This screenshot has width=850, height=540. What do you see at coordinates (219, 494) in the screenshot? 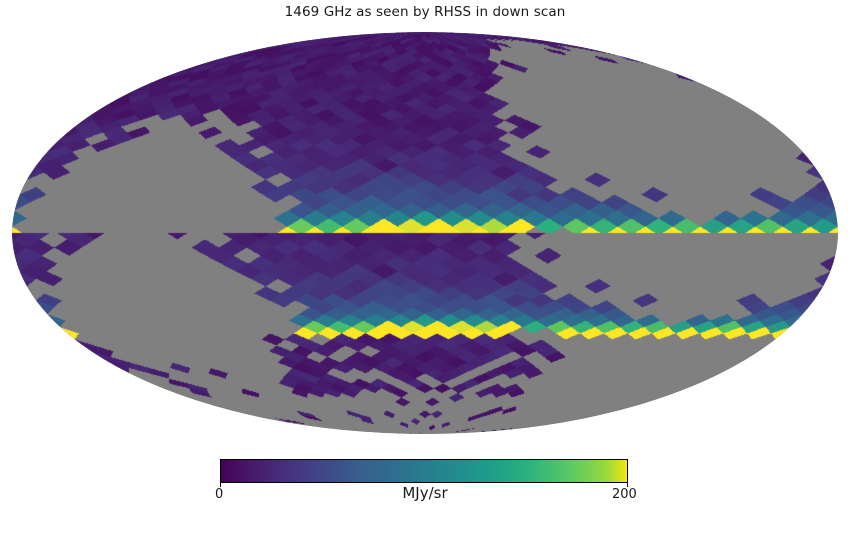
I see `colorbar-min-label: 0` at bounding box center [219, 494].